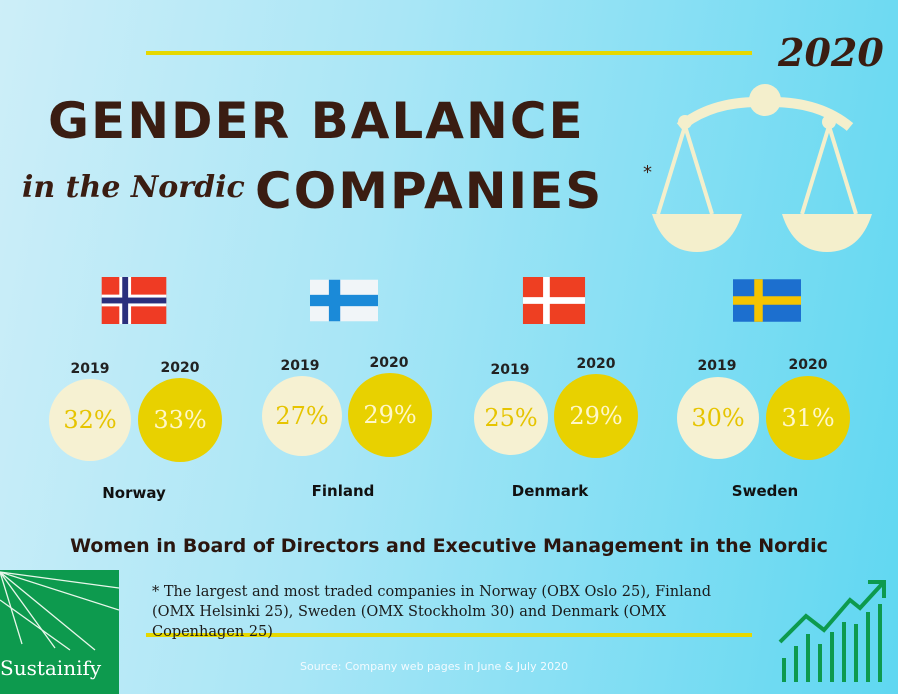 This screenshot has width=898, height=694. What do you see at coordinates (133, 187) in the screenshot?
I see `main-title-script: in the Nordic` at bounding box center [133, 187].